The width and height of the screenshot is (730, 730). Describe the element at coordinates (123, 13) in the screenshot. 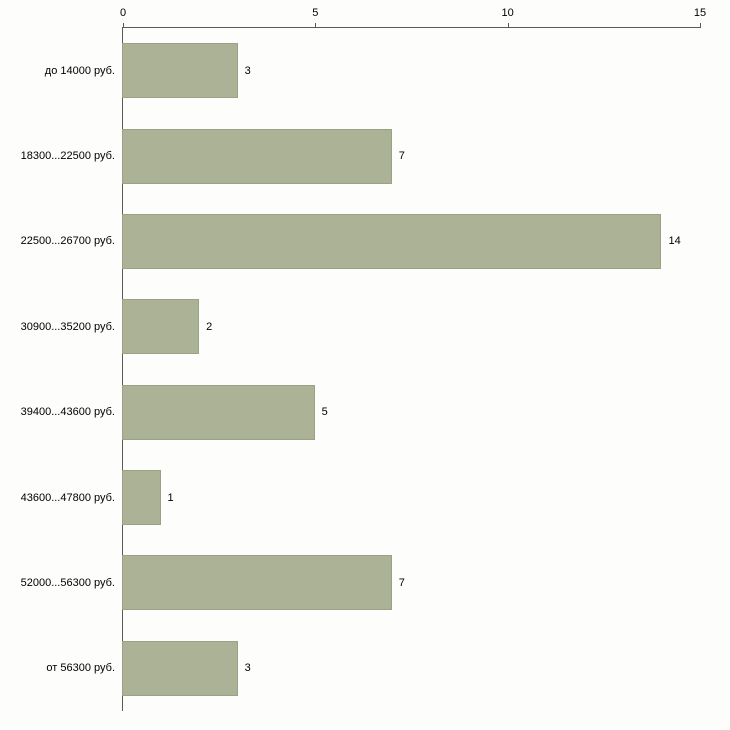

I see `tick-label: 0` at that location.